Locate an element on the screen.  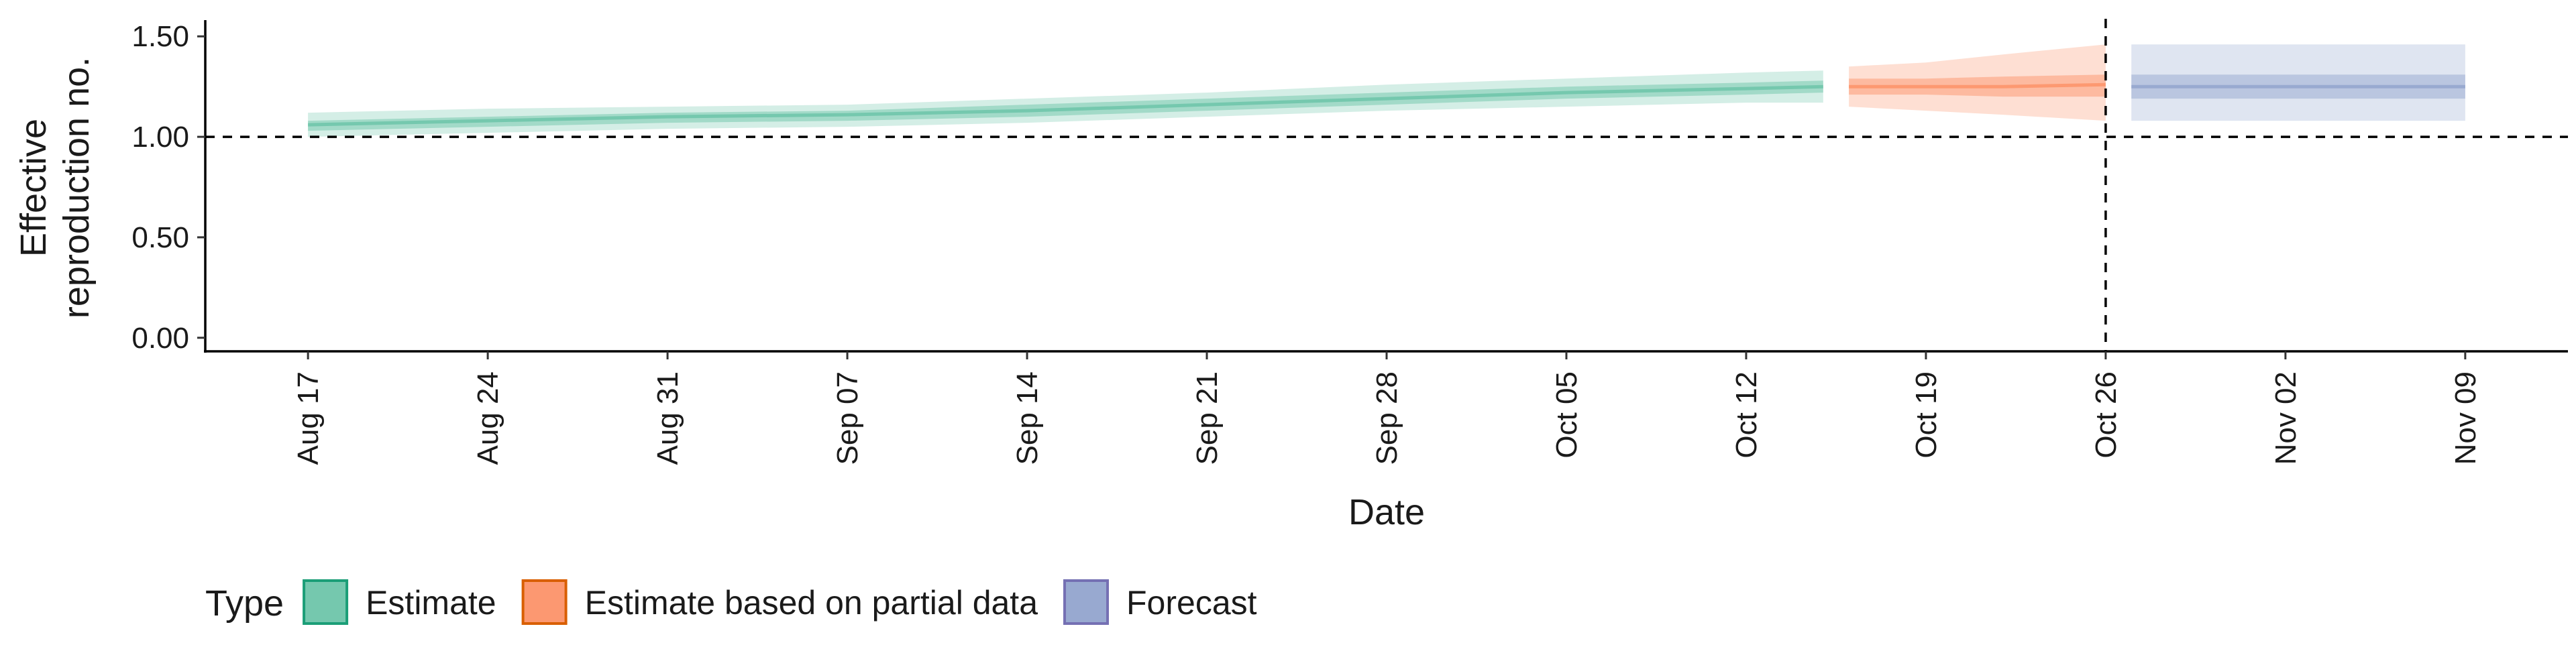
y-tick-label: 0.00 is located at coordinates (160, 338).